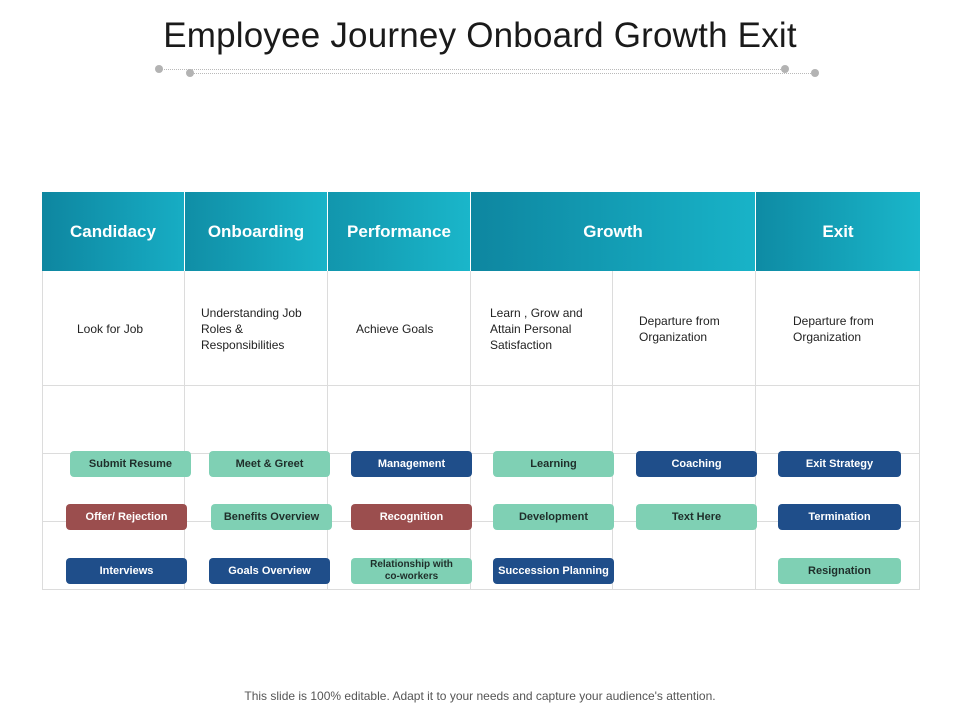 The height and width of the screenshot is (720, 960). Describe the element at coordinates (110, 329) in the screenshot. I see `desc-candidacy: Look for Job` at that location.